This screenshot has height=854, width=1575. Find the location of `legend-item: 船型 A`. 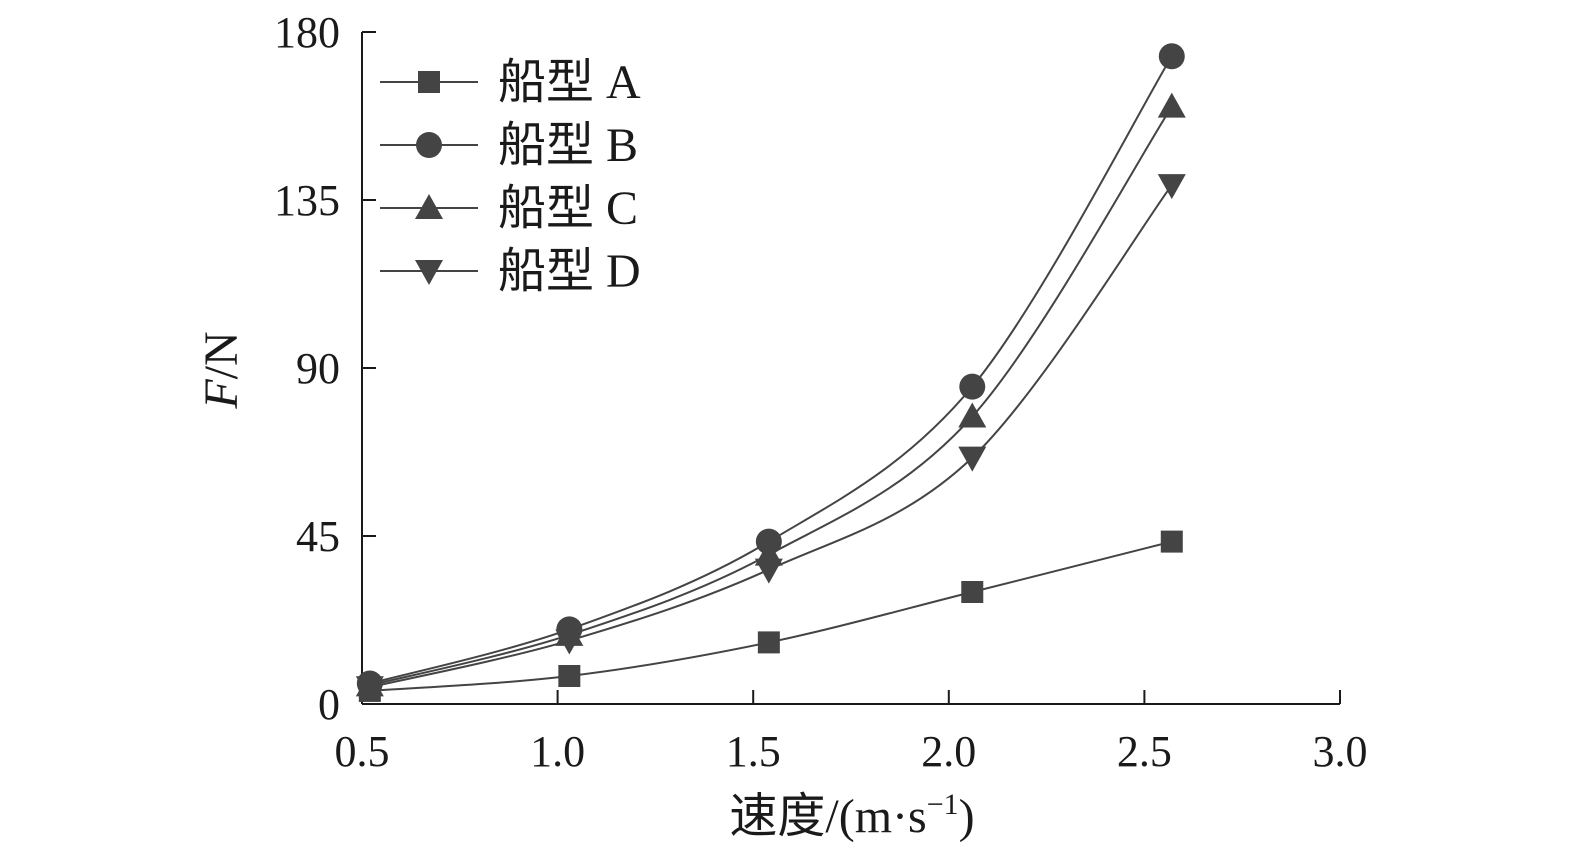

legend-item: 船型 A is located at coordinates (510, 82).